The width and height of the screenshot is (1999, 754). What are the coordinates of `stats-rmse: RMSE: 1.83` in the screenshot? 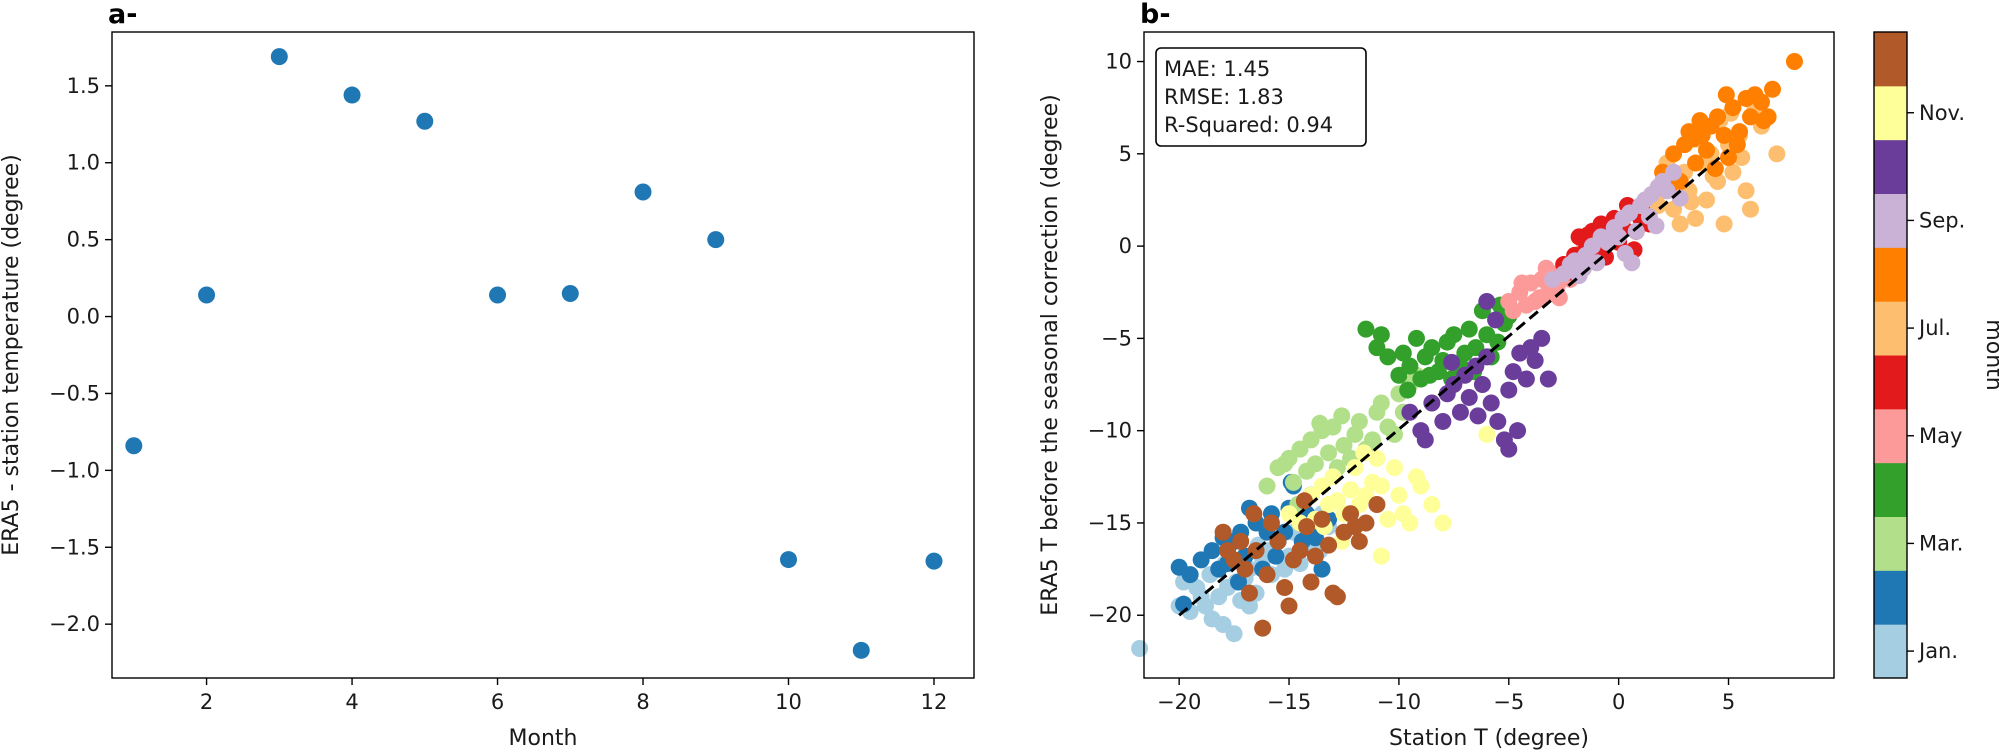 It's located at (1224, 97).